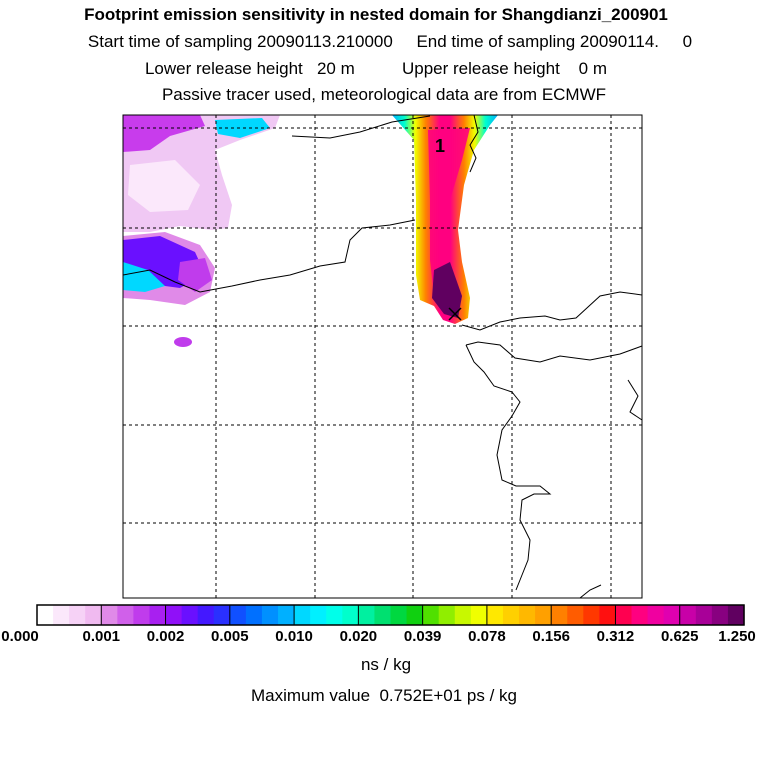 Image resolution: width=768 pixels, height=768 pixels. What do you see at coordinates (164, 186) in the screenshot?
I see `footprint-area-northwest-mid` at bounding box center [164, 186].